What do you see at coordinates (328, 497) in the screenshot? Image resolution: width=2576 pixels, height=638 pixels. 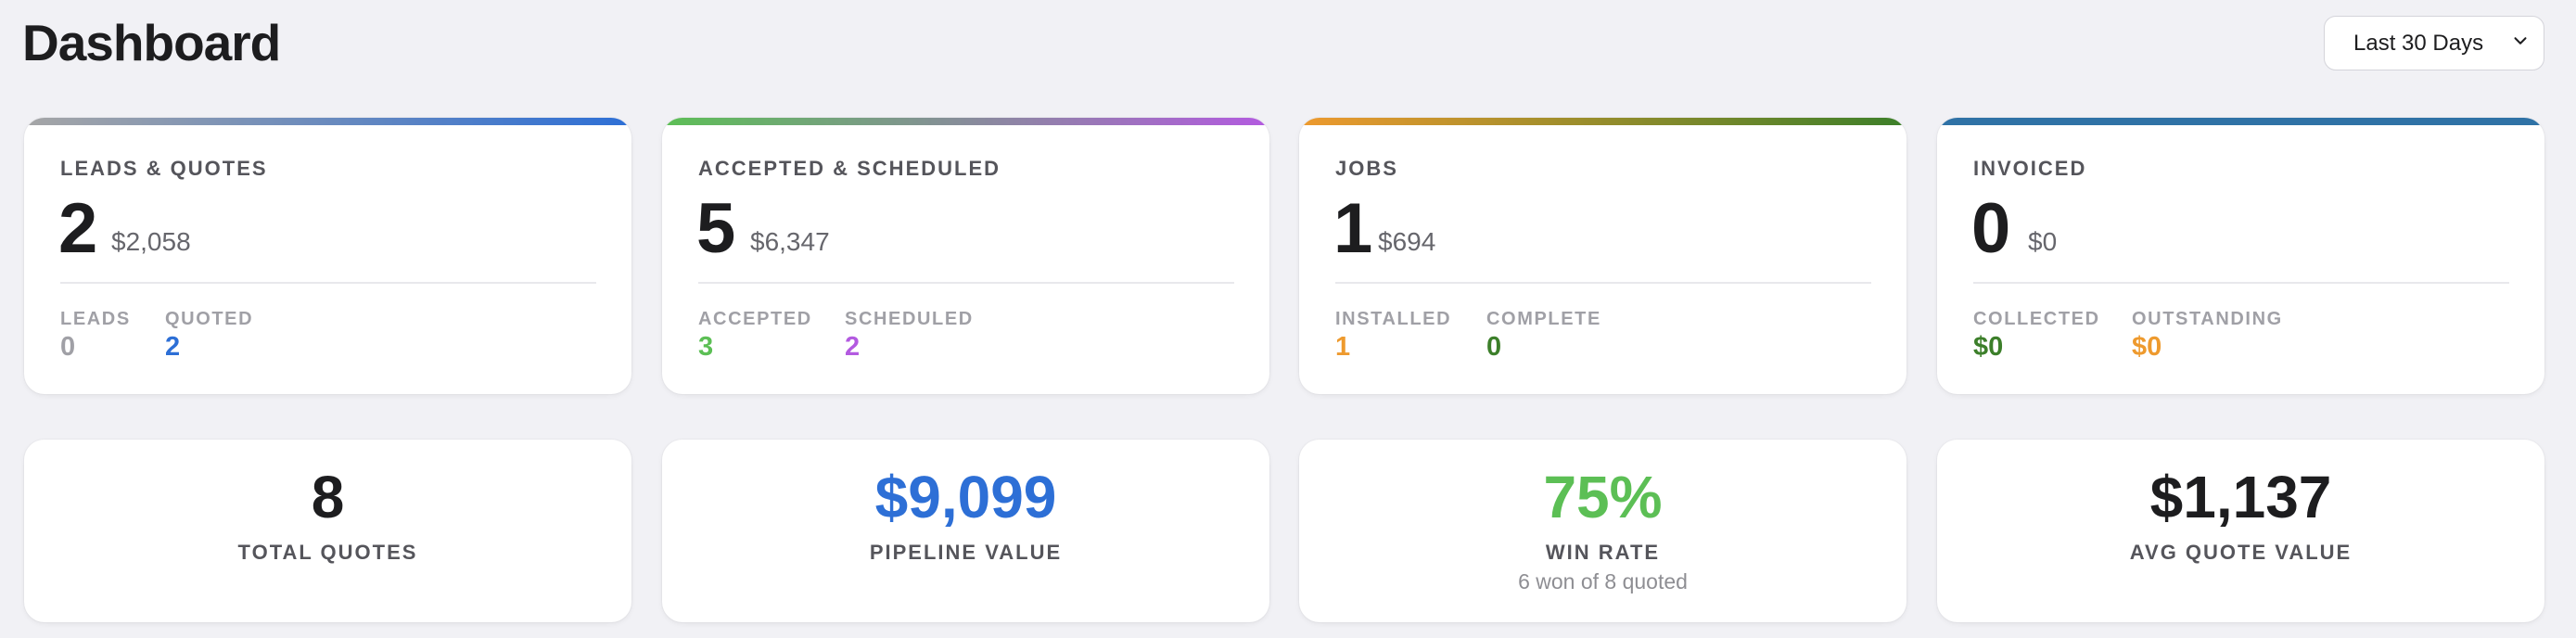 I see `metric-value: 8` at bounding box center [328, 497].